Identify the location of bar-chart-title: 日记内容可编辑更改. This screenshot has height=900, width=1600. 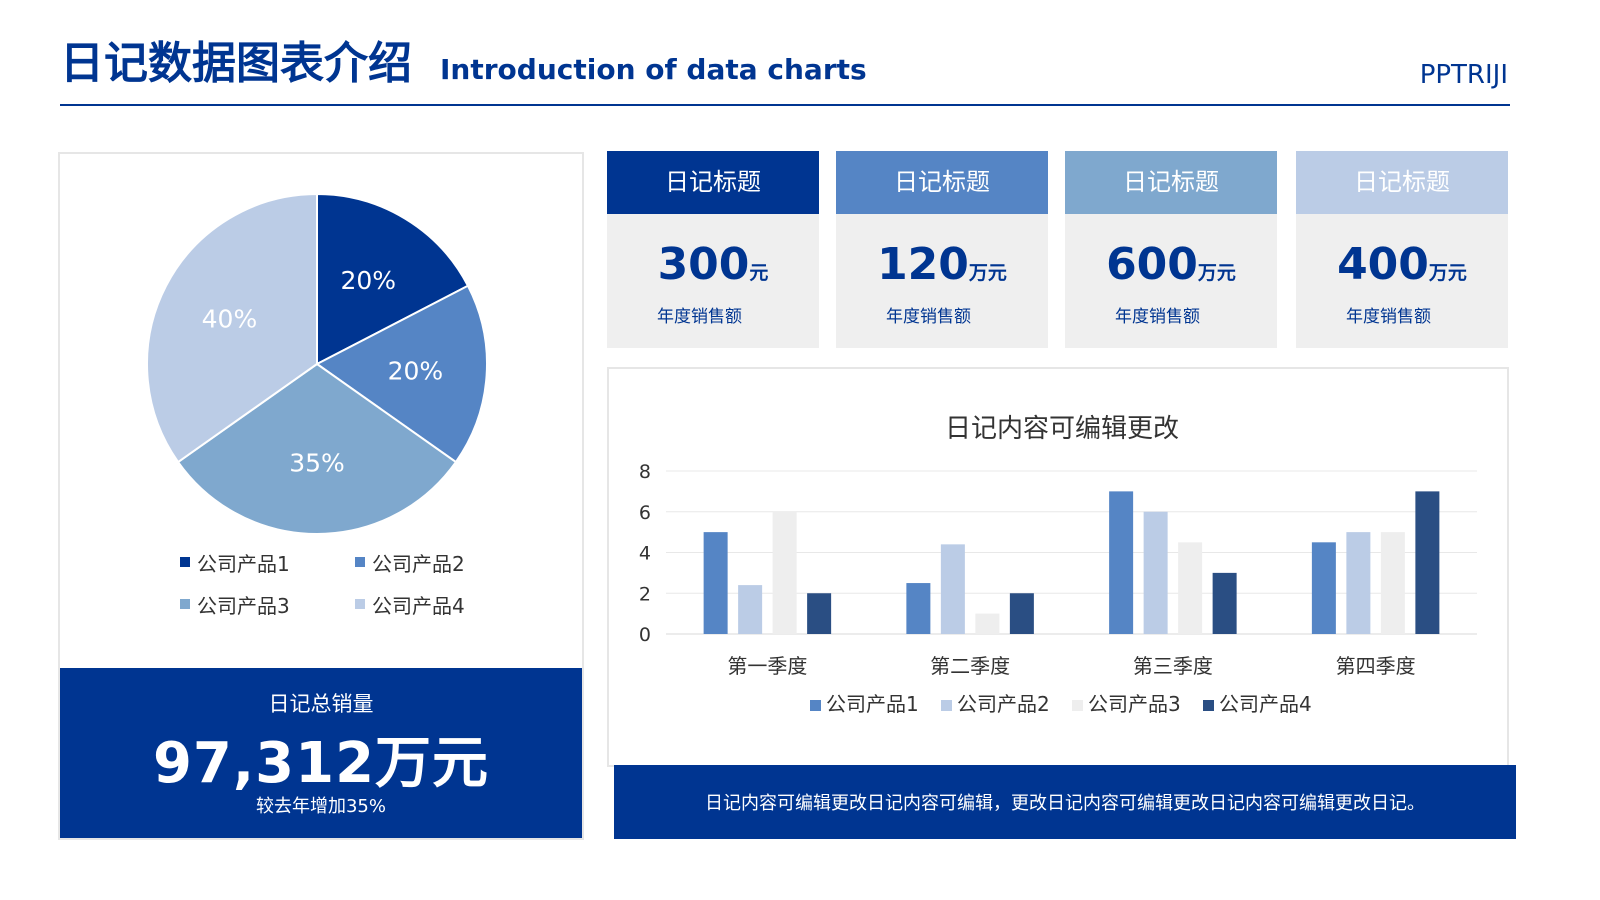
(1062, 429).